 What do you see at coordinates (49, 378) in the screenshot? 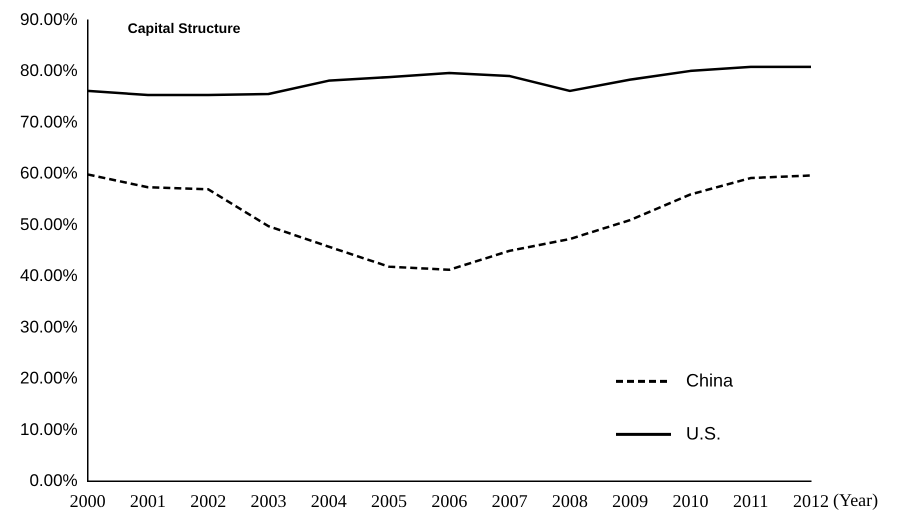
I see `y-tick-label: 20.00%` at bounding box center [49, 378].